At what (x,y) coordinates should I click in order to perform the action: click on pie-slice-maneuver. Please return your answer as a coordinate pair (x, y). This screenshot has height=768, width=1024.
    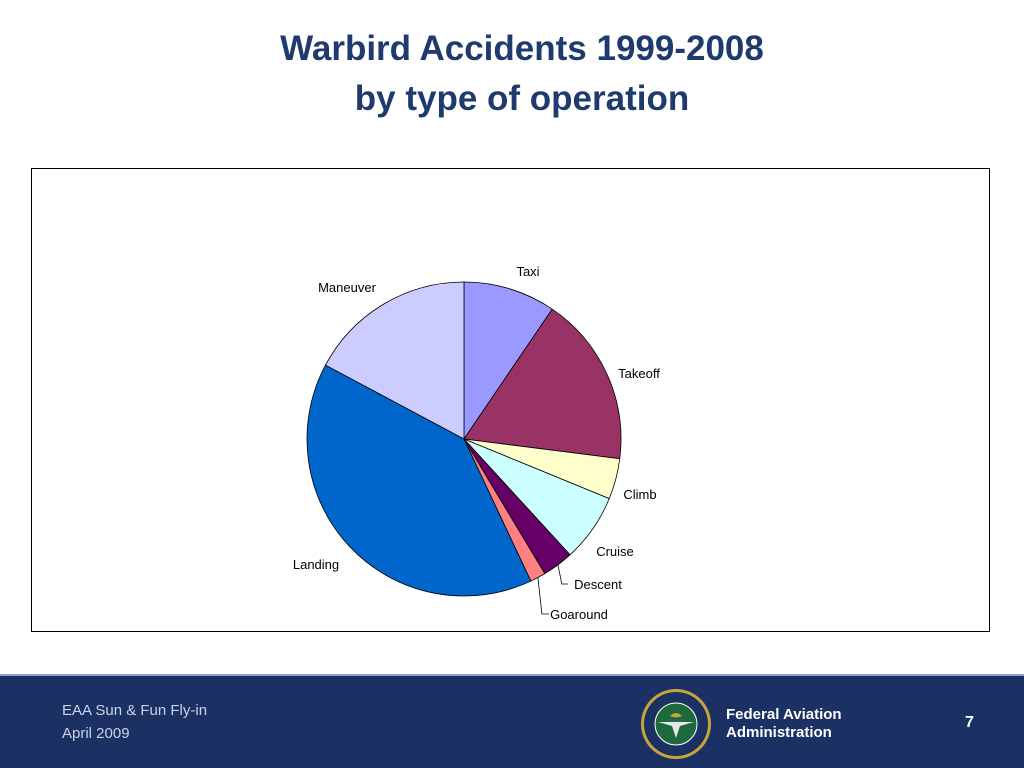
    Looking at the image, I should click on (394, 360).